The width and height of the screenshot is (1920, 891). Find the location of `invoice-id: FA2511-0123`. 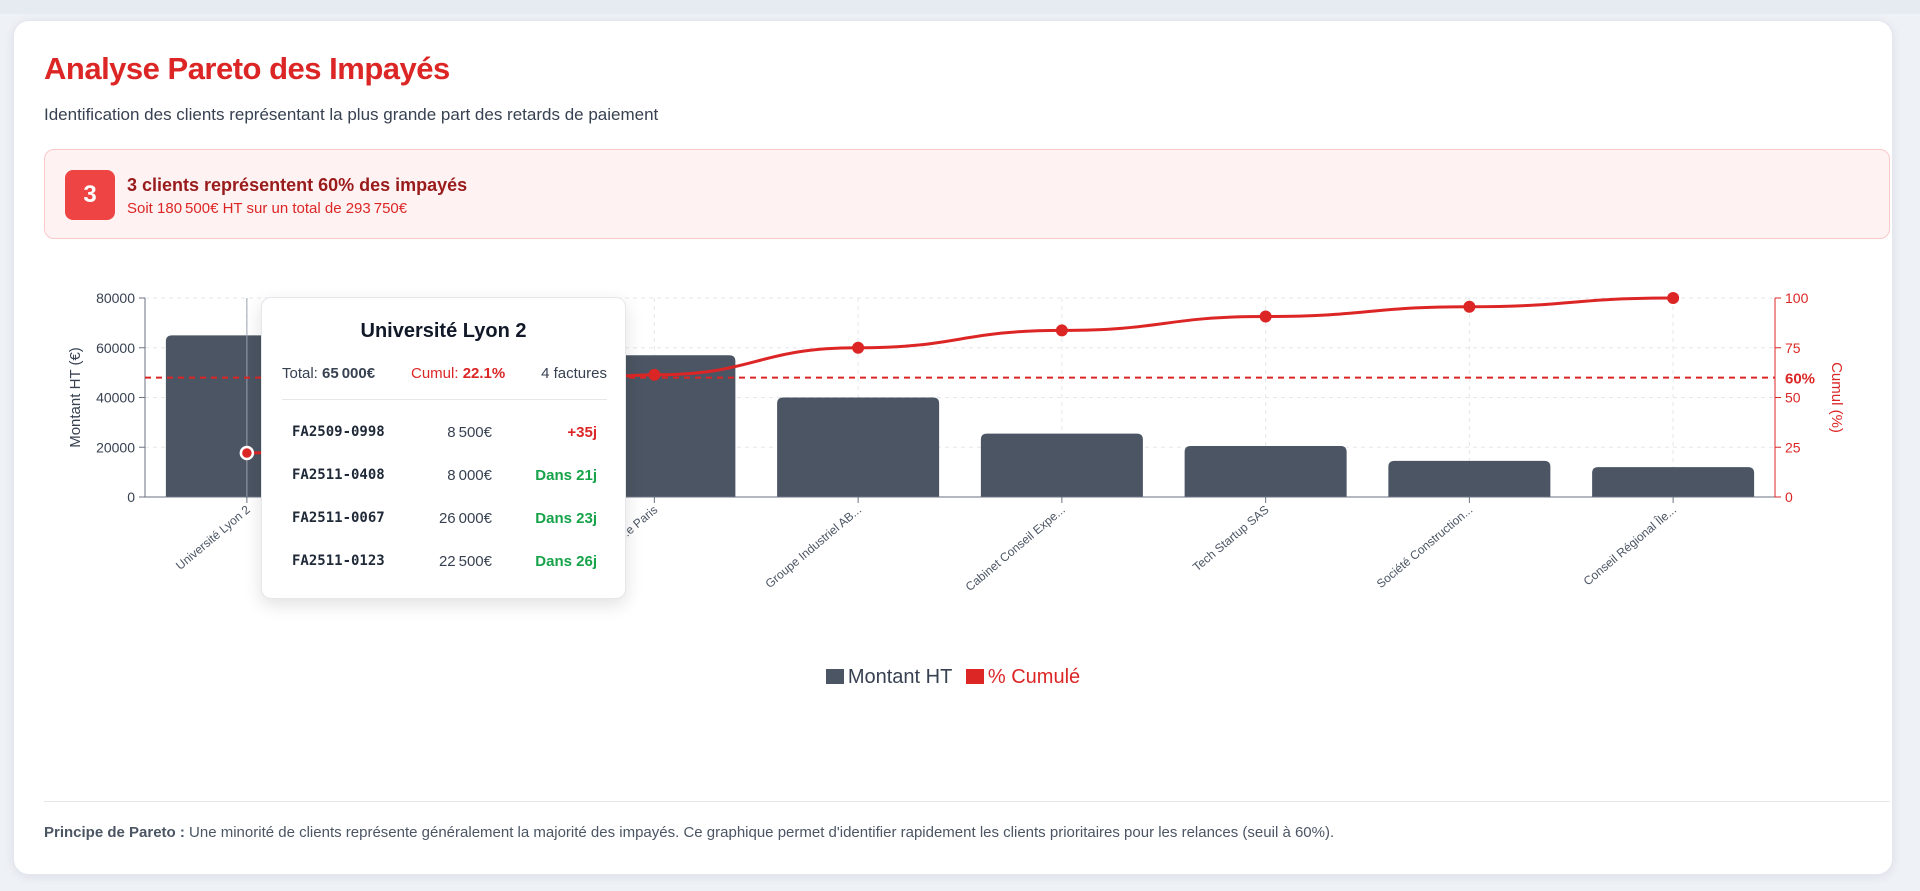

invoice-id: FA2511-0123 is located at coordinates (338, 561).